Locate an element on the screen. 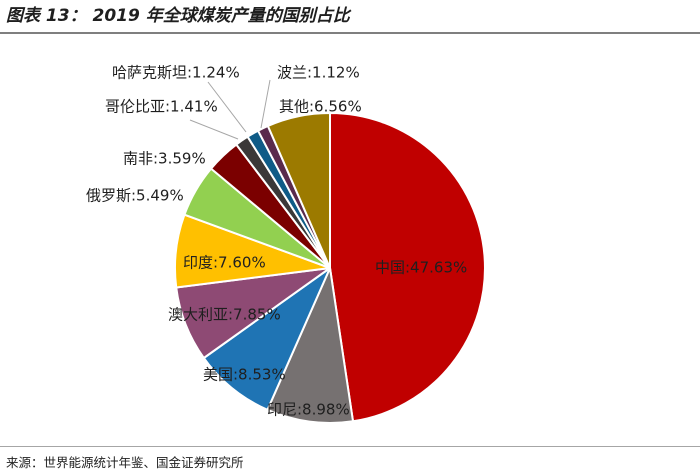 Image resolution: width=700 pixels, height=475 pixels. slice-data-label: 俄罗斯:5.49% is located at coordinates (135, 196).